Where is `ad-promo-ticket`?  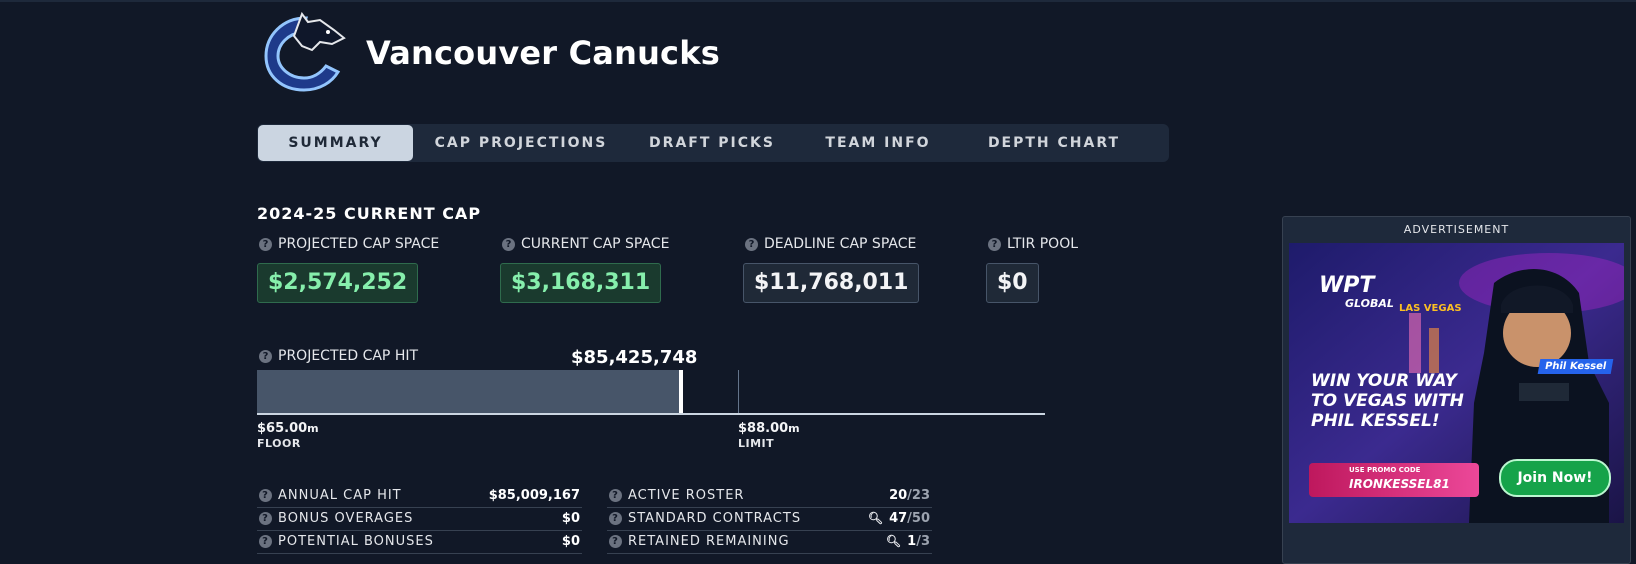
ad-promo-ticket is located at coordinates (1394, 480).